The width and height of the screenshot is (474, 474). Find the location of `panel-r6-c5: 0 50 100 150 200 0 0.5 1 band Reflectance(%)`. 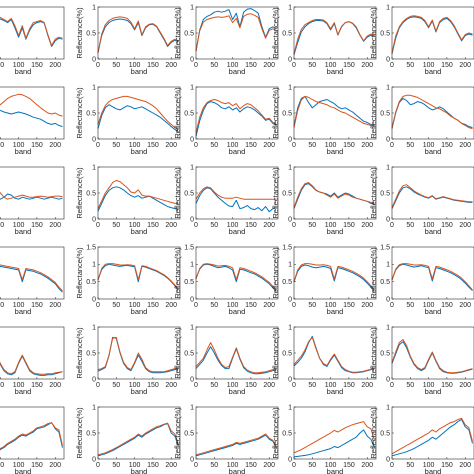

panel-r6-c5: 0 50 100 150 200 0 0.5 1 band Reflectance(%) is located at coordinates (421, 439).